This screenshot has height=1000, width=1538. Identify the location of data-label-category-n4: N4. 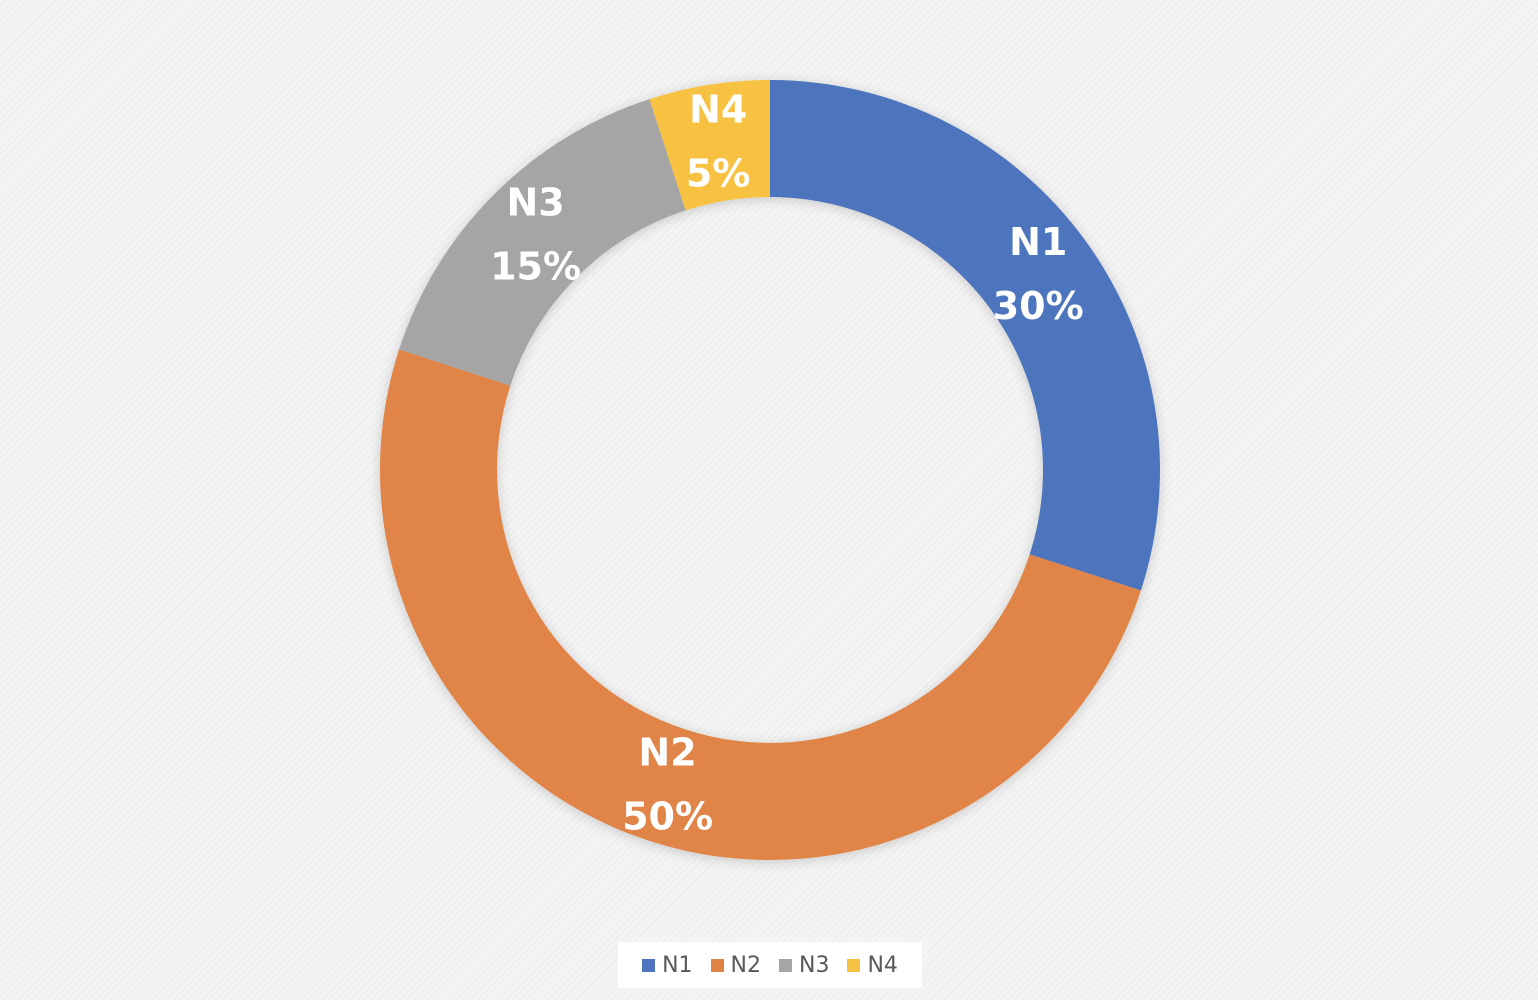
(718, 110).